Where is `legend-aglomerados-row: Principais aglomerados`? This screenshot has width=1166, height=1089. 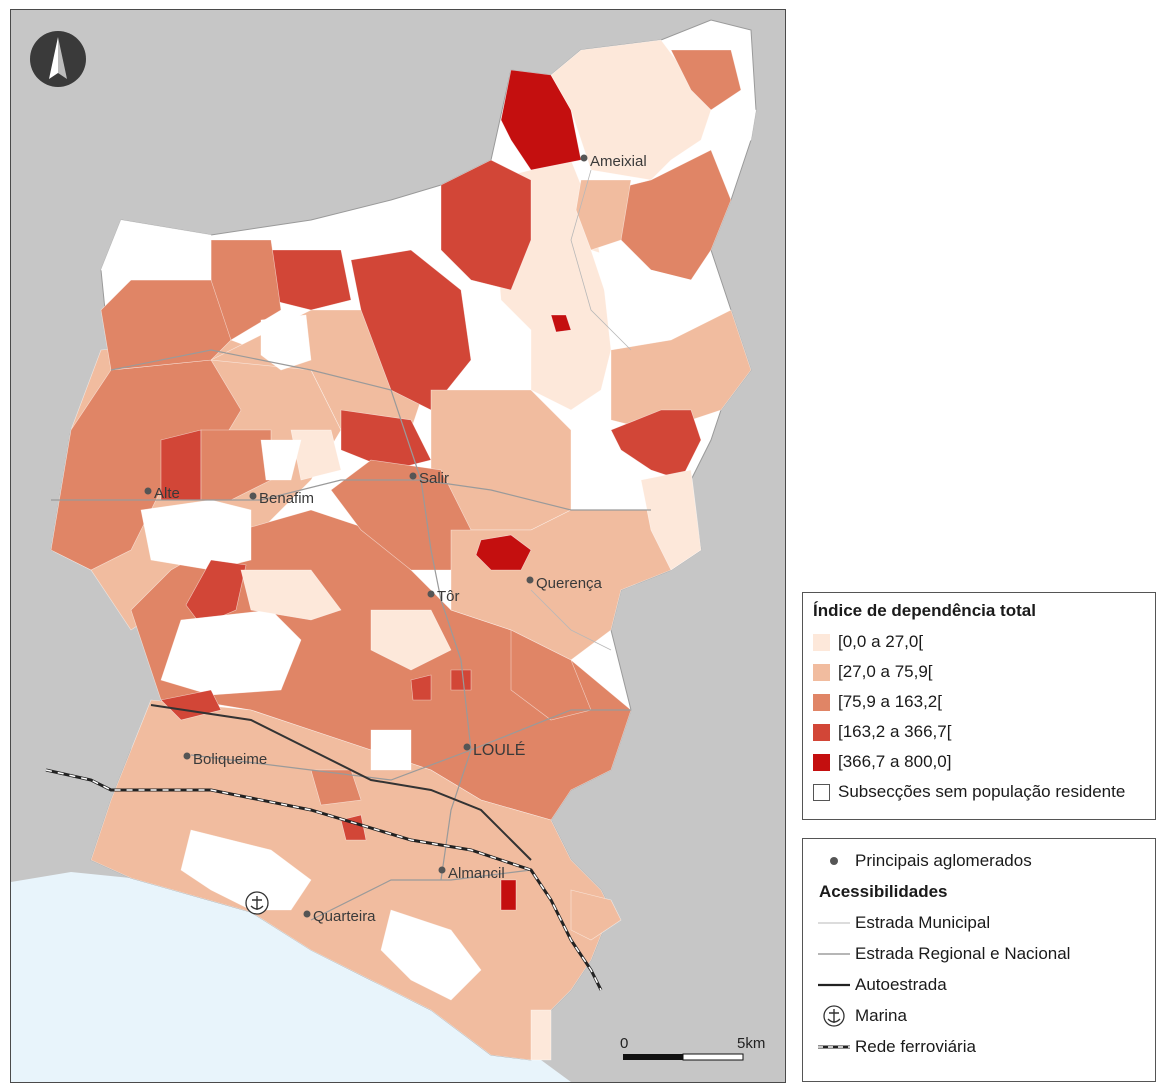 legend-aglomerados-row: Principais aglomerados is located at coordinates (979, 860).